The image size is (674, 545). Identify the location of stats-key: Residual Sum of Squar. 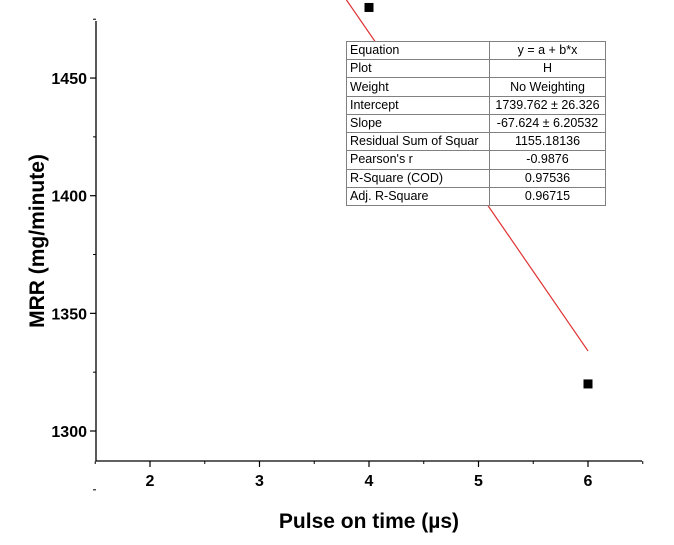
(418, 142).